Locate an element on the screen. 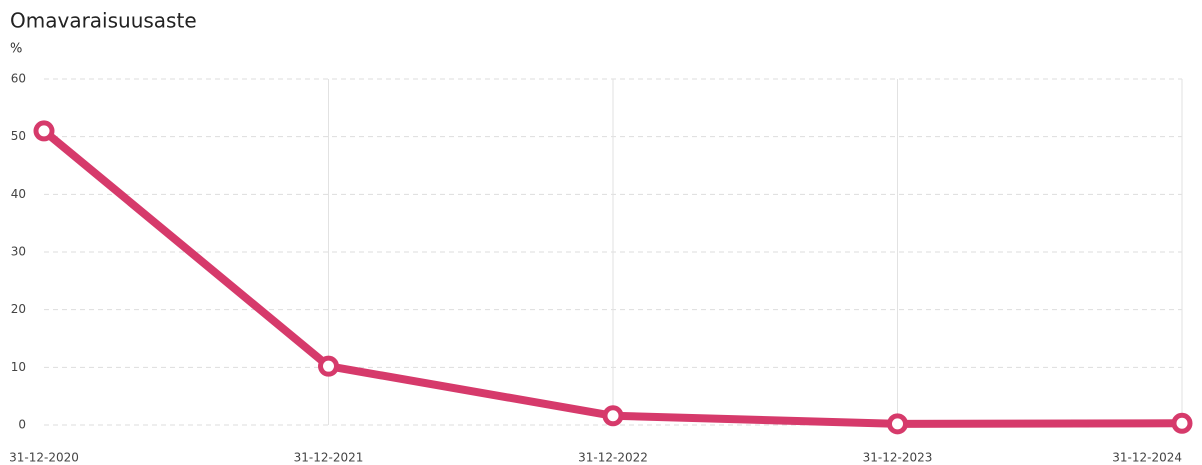 The image size is (1202, 465). y-tick-label: 30 is located at coordinates (18, 252).